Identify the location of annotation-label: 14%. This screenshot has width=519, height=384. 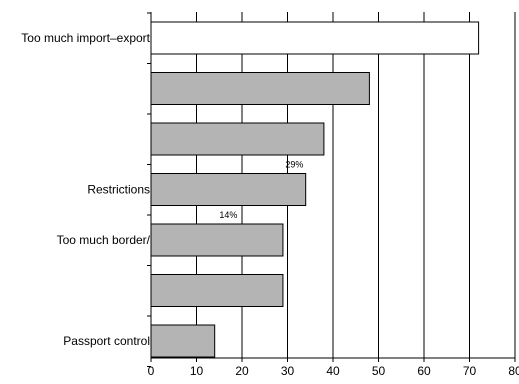
(228, 215).